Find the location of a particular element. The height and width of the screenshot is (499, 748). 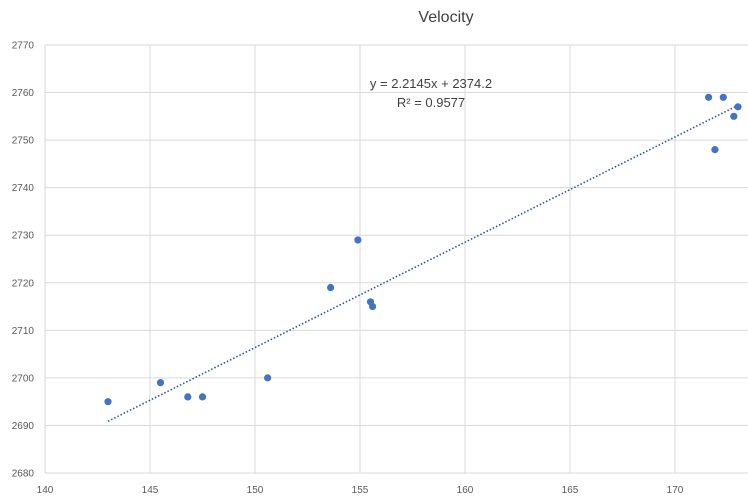

y-tick-label-2690: 2690 is located at coordinates (23, 426).